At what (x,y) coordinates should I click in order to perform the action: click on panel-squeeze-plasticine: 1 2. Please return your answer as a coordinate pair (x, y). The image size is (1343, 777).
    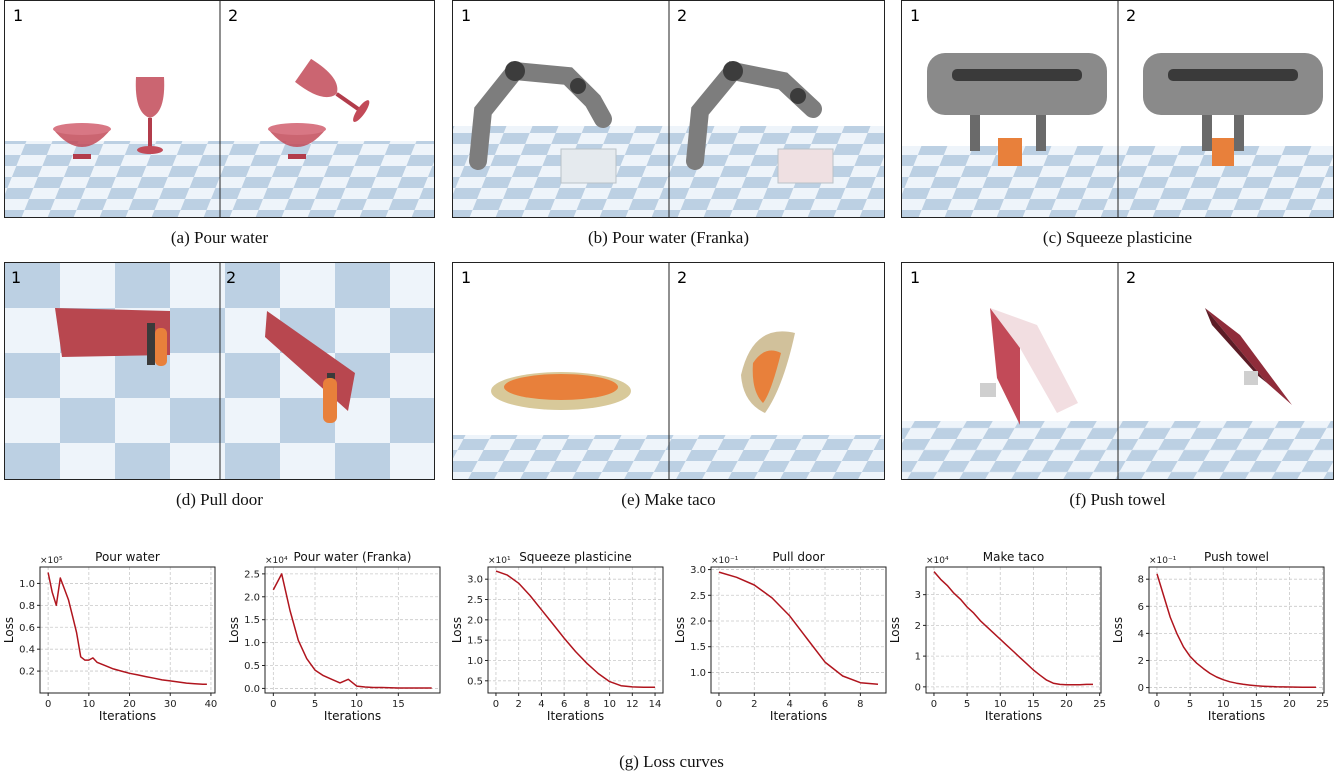
    Looking at the image, I should click on (1117, 109).